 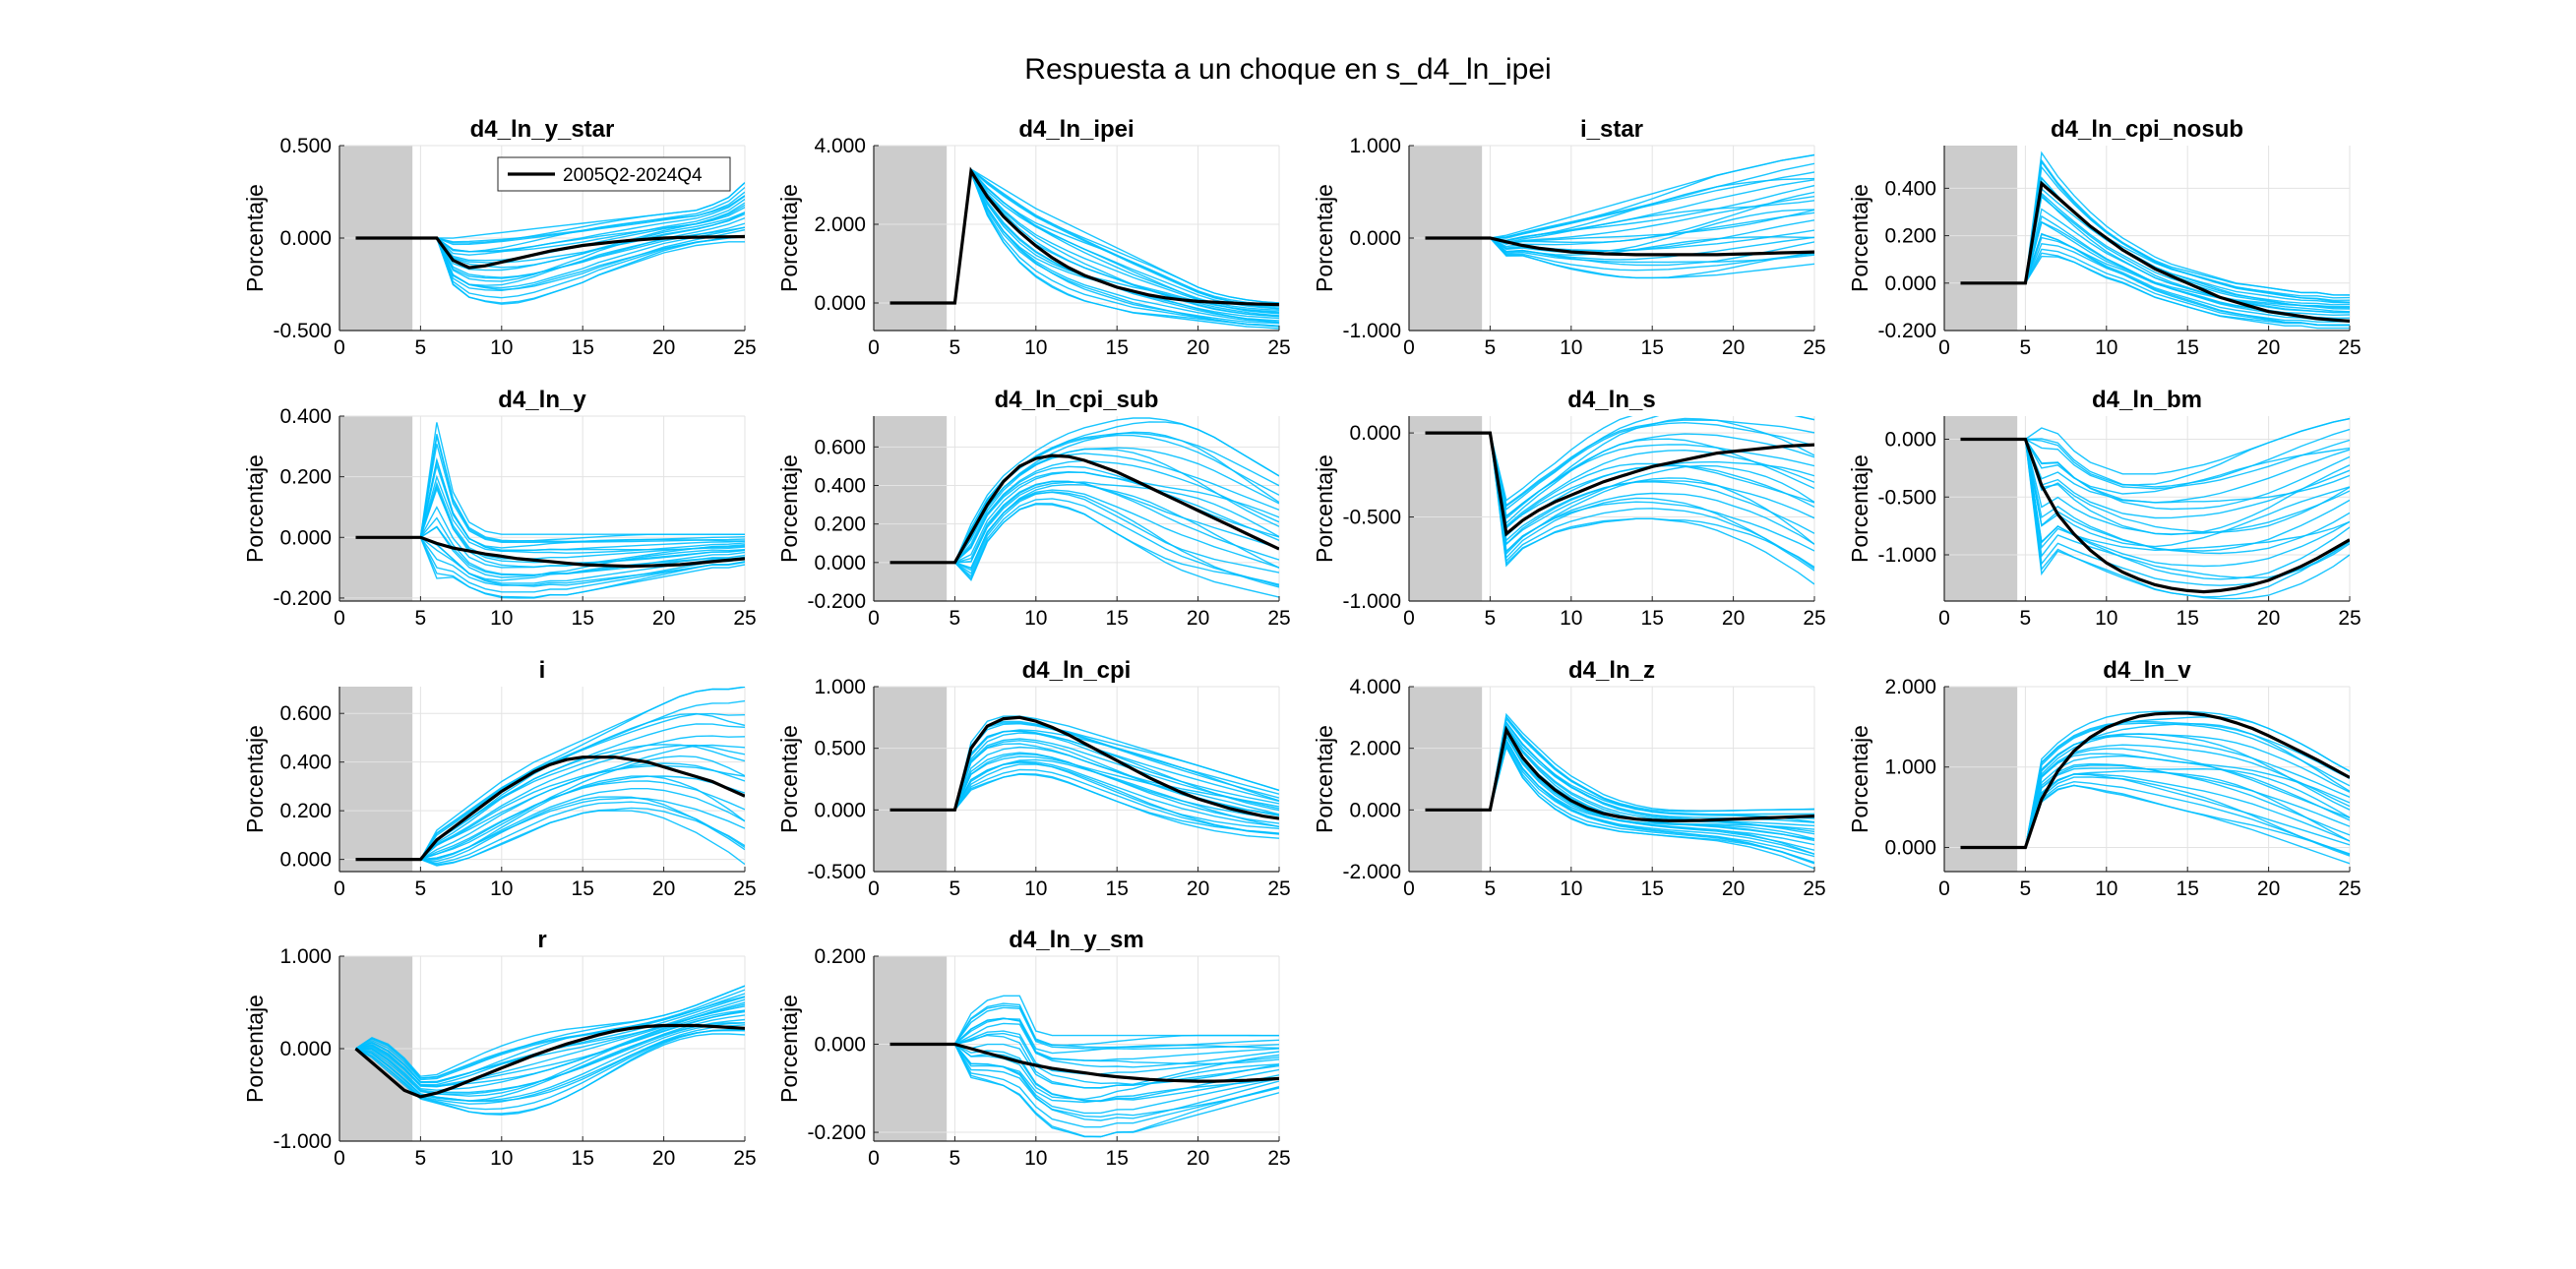 I want to click on subplot-title: d4_ln_cpi, so click(x=1077, y=670).